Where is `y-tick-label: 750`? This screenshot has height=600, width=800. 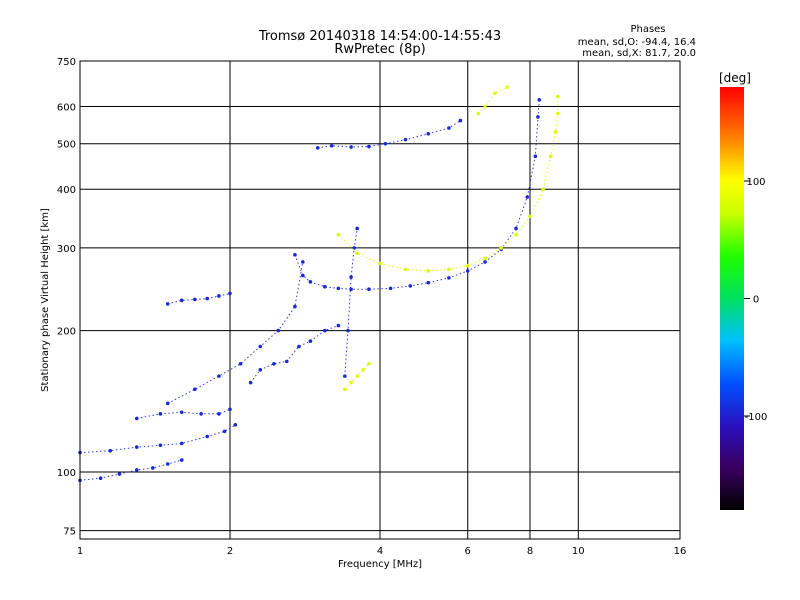
y-tick-label: 750 is located at coordinates (66, 62).